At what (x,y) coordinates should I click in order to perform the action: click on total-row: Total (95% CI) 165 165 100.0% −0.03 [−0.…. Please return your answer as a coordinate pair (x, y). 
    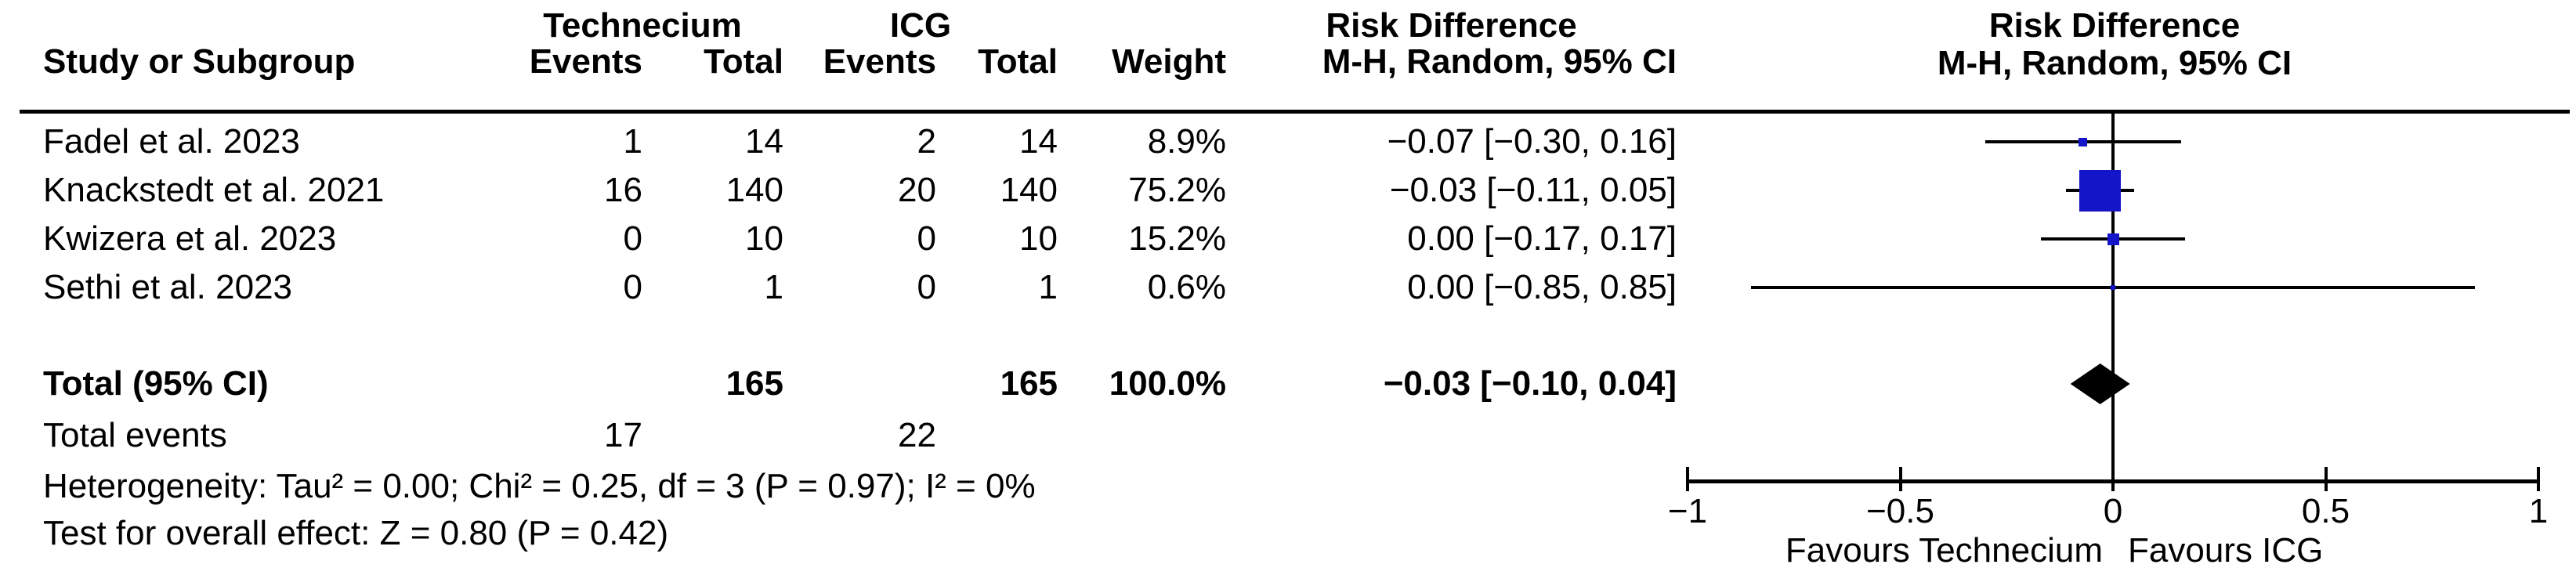
    Looking at the image, I should click on (839, 384).